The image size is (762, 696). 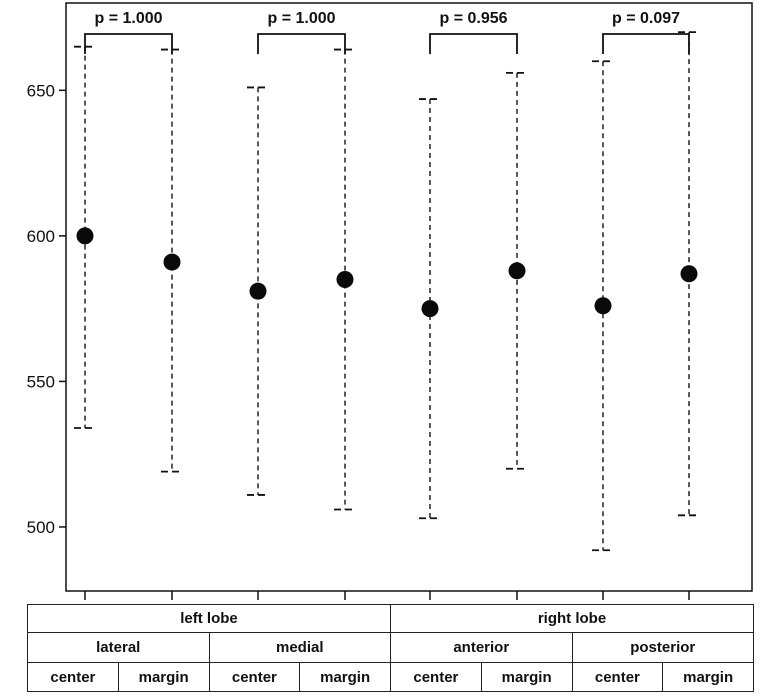 I want to click on y-tick-label: 650, so click(x=41, y=90).